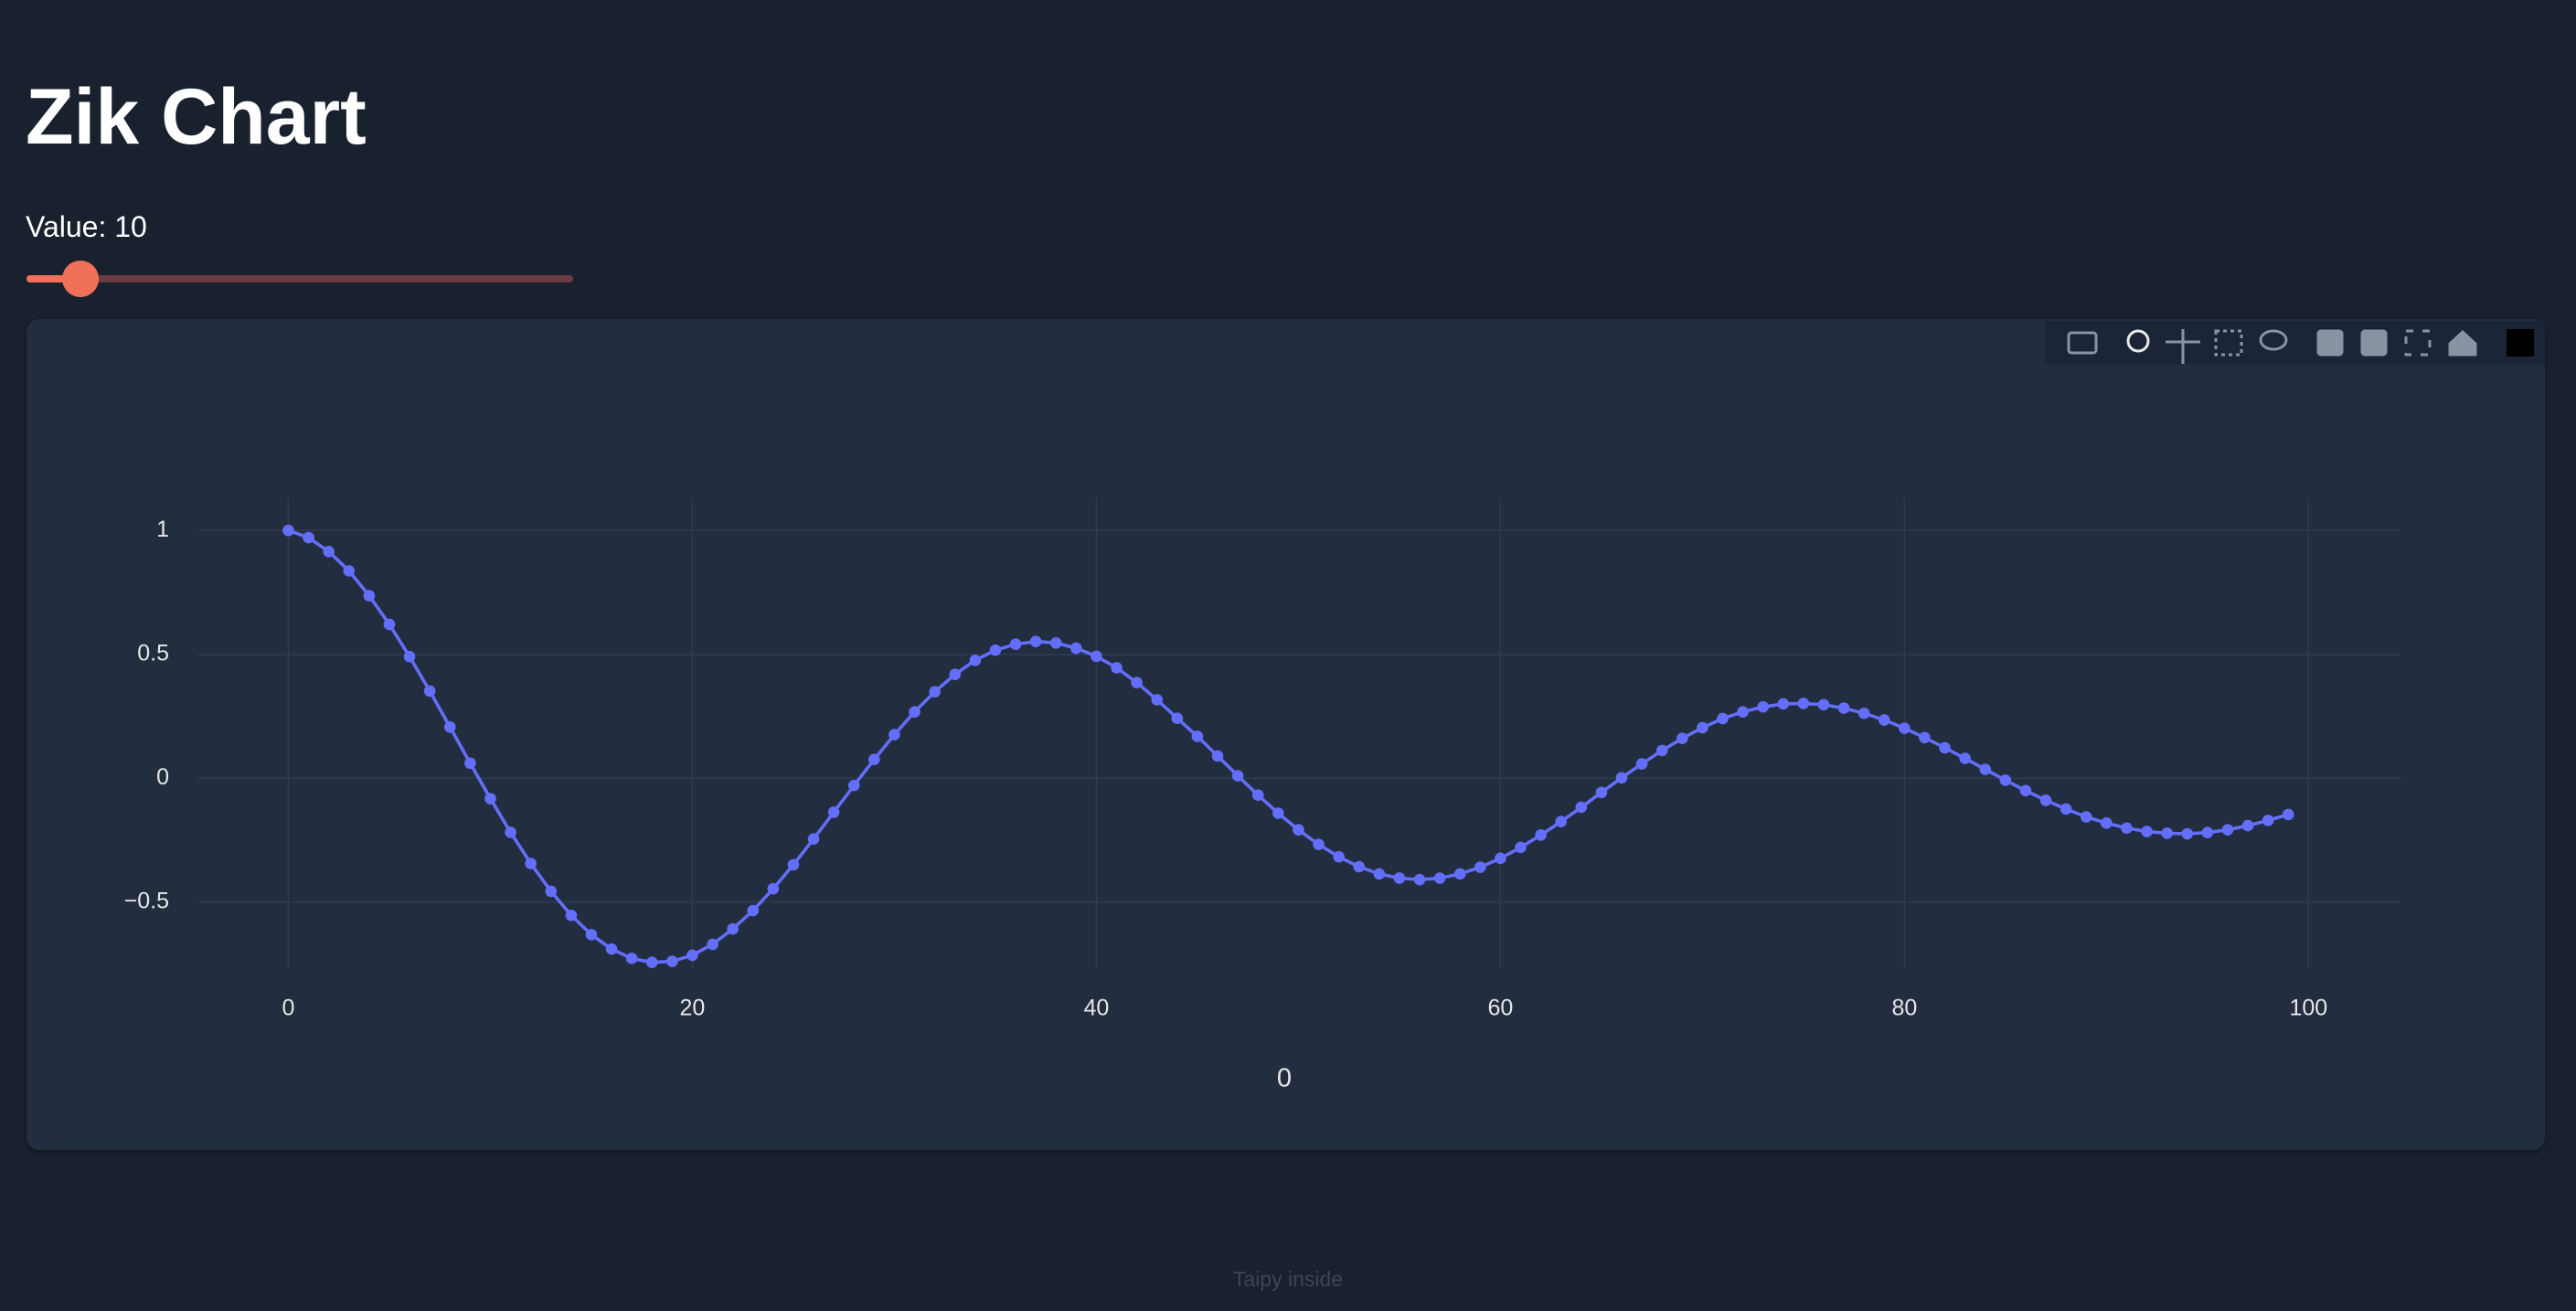 The width and height of the screenshot is (2576, 1311). I want to click on slider-thumb, so click(80, 279).